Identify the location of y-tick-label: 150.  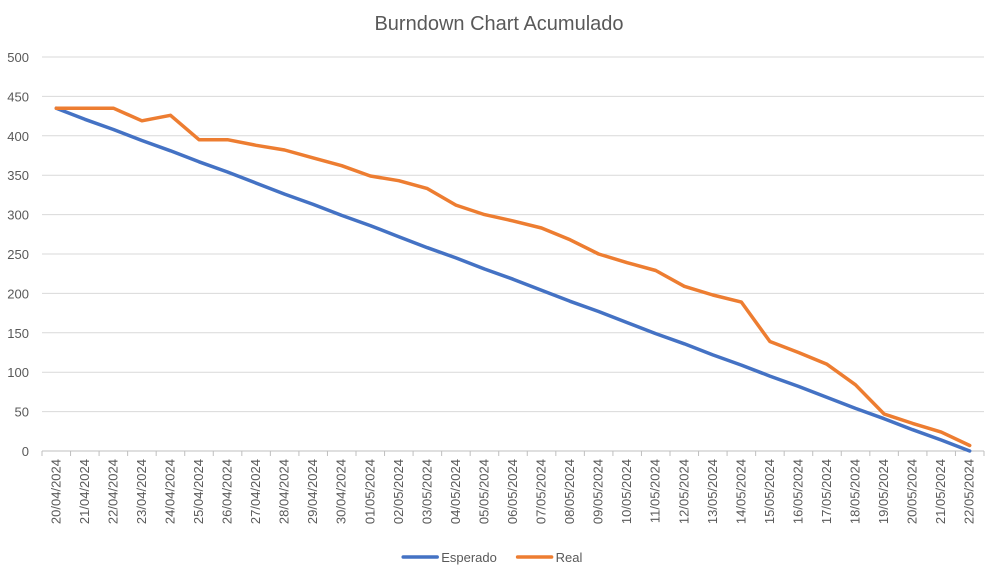
(18, 333).